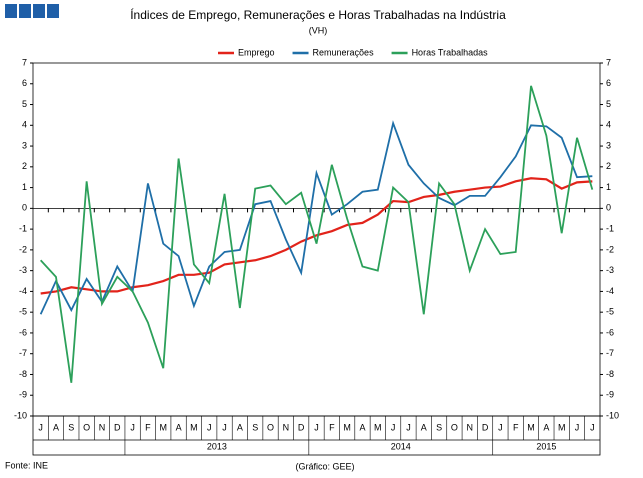 The width and height of the screenshot is (643, 478). Describe the element at coordinates (610, 291) in the screenshot. I see `y2-tick-label: -4` at that location.